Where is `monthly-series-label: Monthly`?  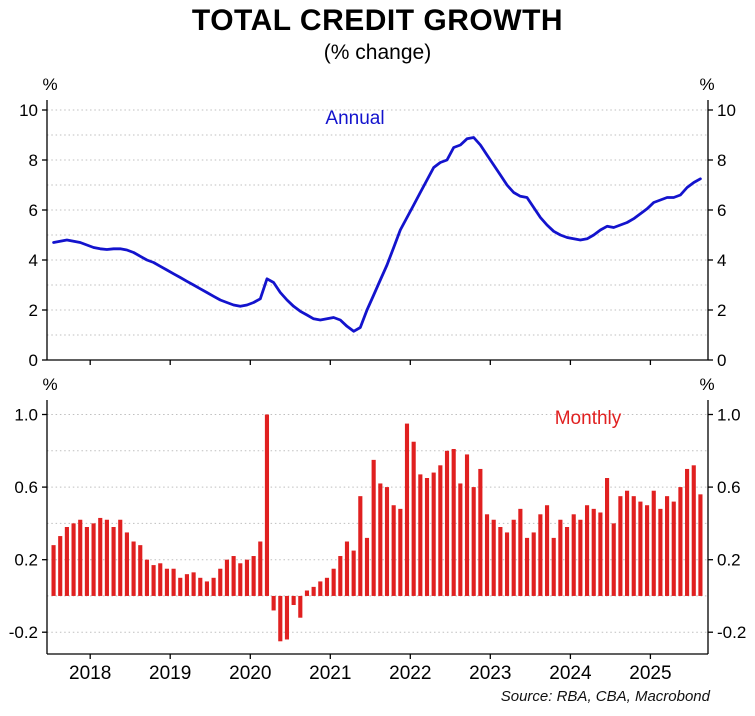
monthly-series-label: Monthly is located at coordinates (588, 418).